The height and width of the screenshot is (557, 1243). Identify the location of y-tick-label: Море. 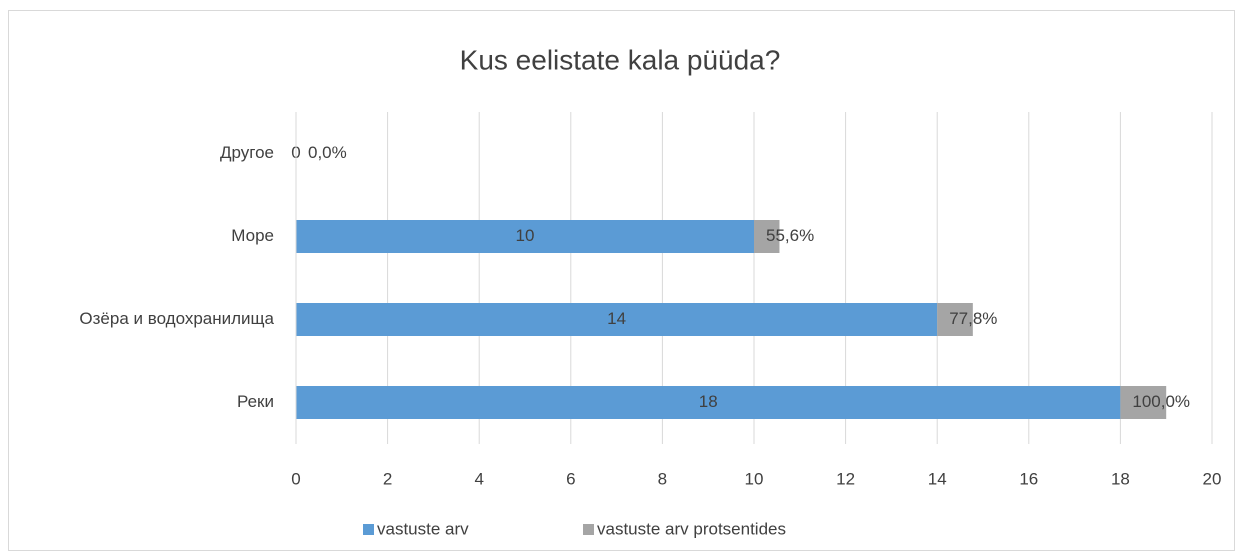
(252, 235).